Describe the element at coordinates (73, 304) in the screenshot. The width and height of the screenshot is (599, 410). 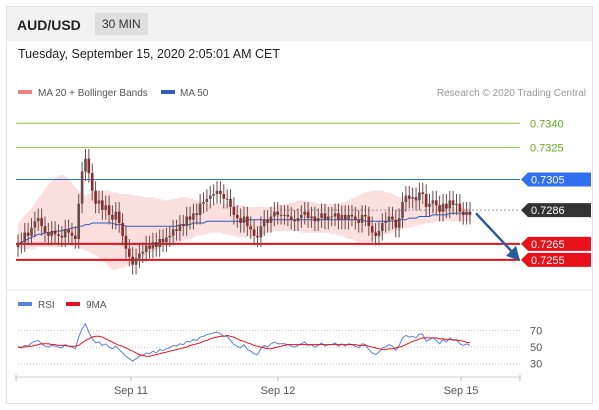
I see `ma9-legend-swatch` at that location.